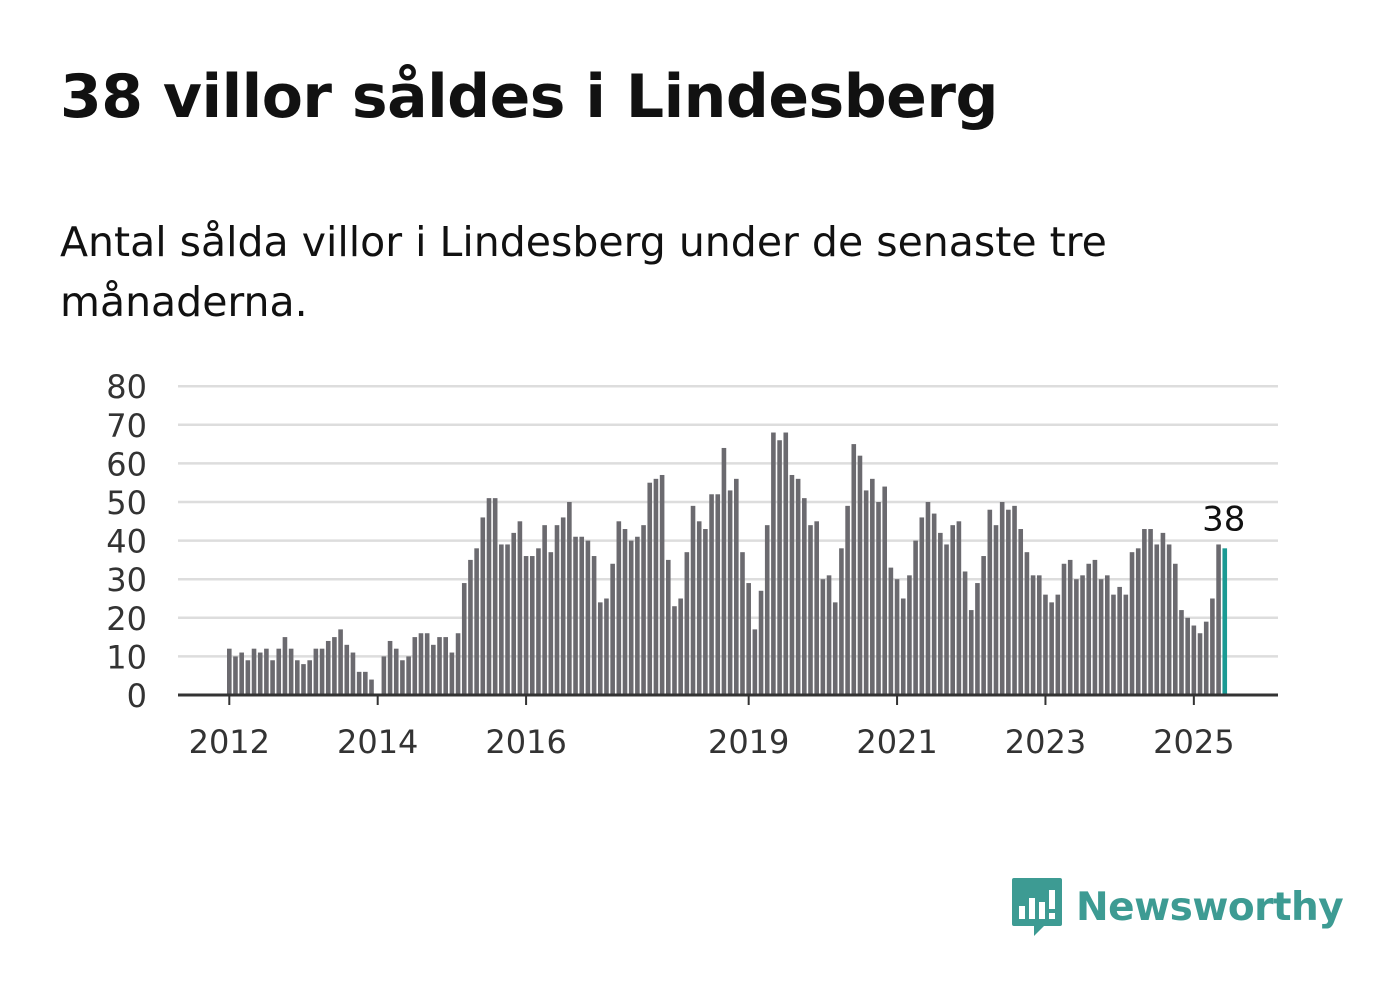  What do you see at coordinates (126, 619) in the screenshot?
I see `y-tick-label: 20` at bounding box center [126, 619].